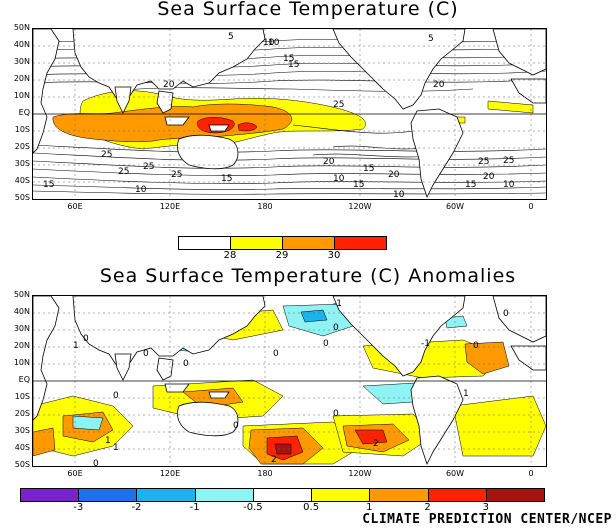  Describe the element at coordinates (510, 107) in the screenshot. I see `warm-29-atlantic` at that location.